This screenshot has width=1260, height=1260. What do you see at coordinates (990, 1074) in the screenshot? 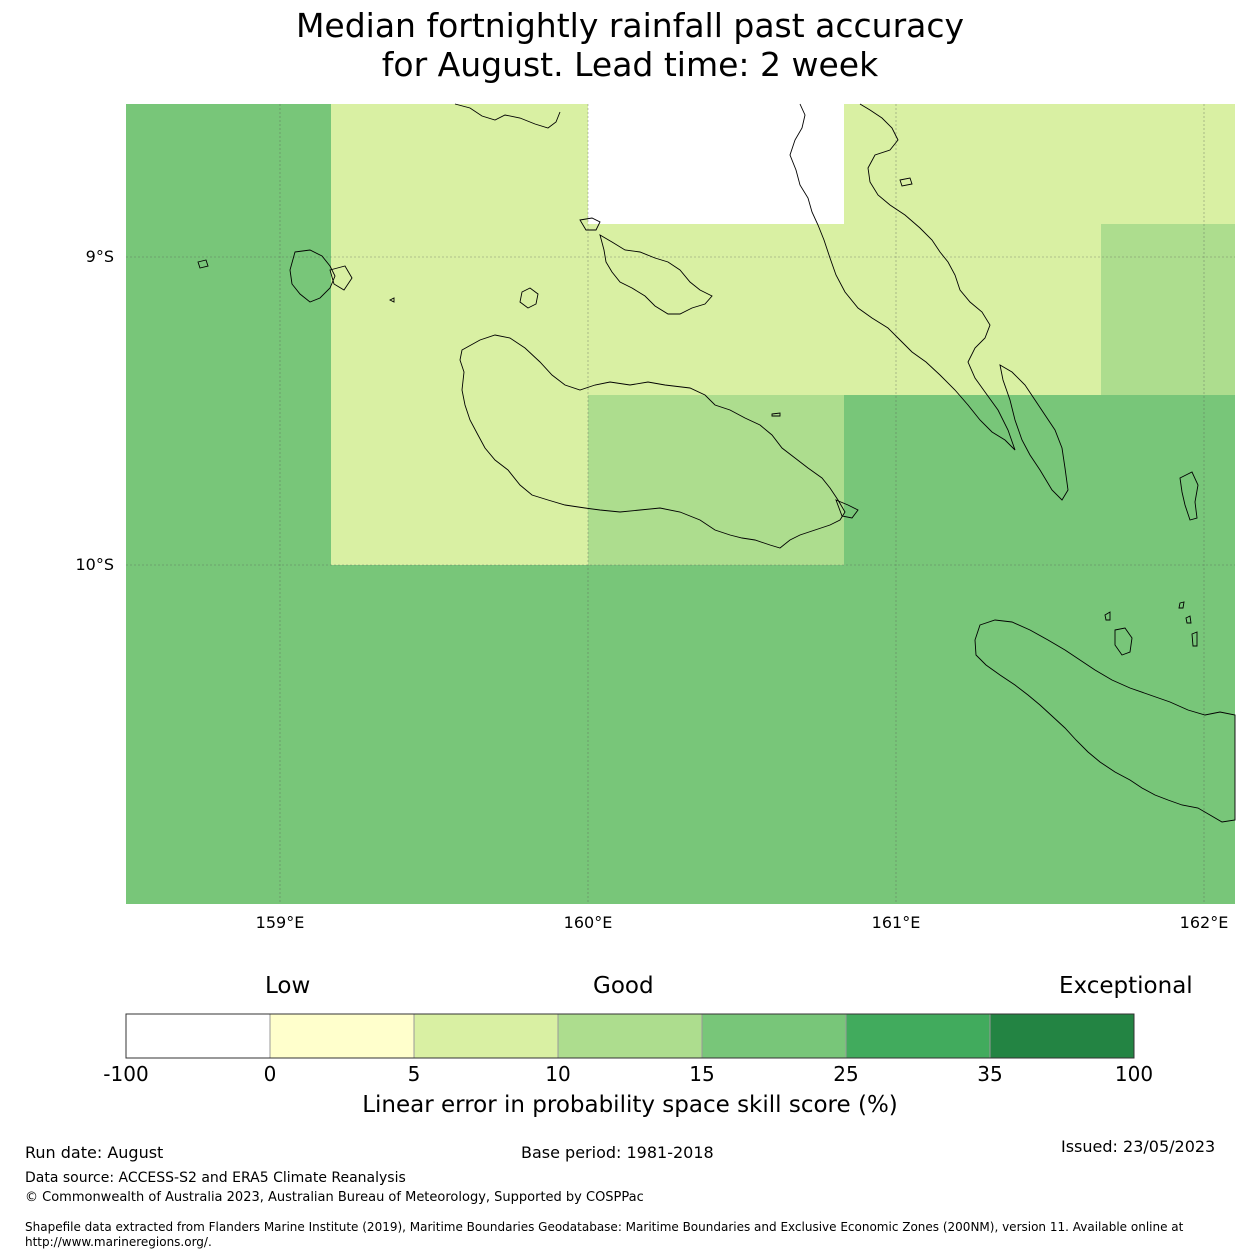
I see `colorbar-tick: 35` at bounding box center [990, 1074].